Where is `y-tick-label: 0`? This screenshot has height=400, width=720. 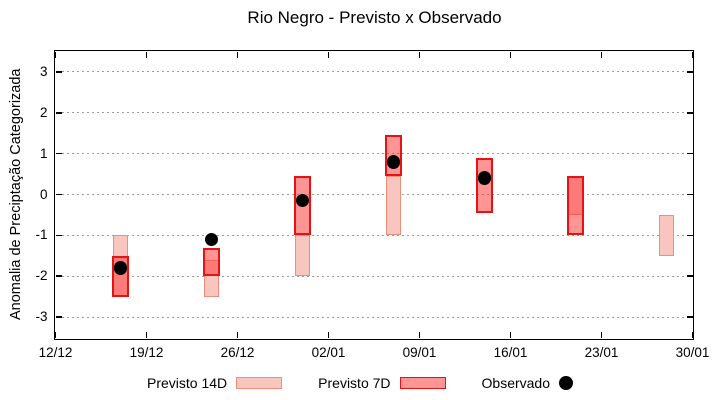 y-tick-label: 0 is located at coordinates (43, 194).